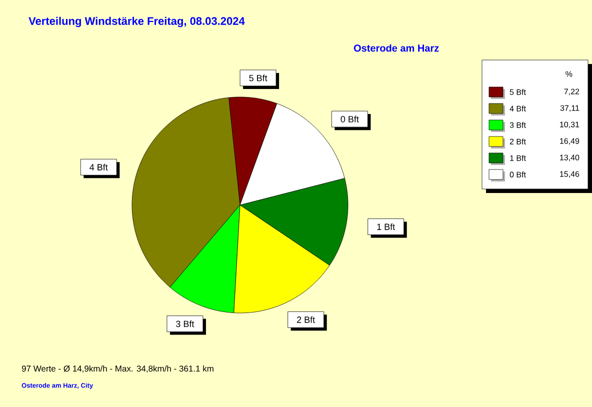 The height and width of the screenshot is (407, 592). I want to click on legend-label: 0 Bft, so click(518, 175).